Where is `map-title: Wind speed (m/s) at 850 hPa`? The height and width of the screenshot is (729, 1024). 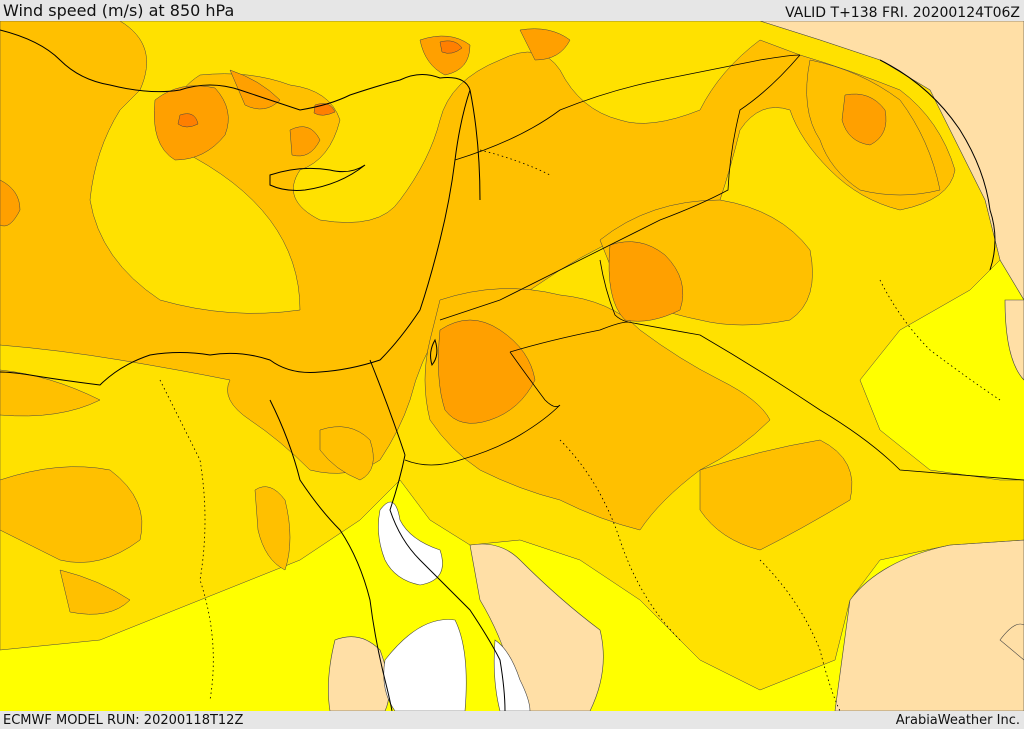 map-title: Wind speed (m/s) at 850 hPa is located at coordinates (119, 10).